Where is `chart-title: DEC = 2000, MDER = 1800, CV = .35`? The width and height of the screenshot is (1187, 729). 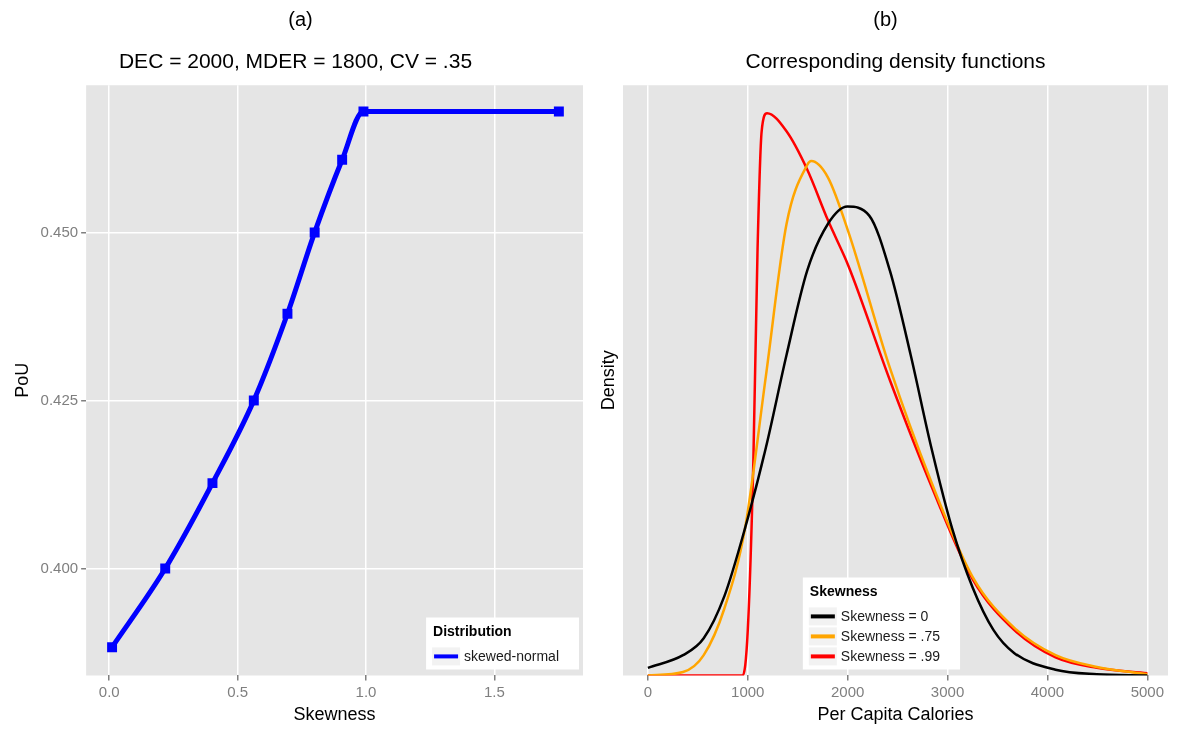
chart-title: DEC = 2000, MDER = 1800, CV = .35 is located at coordinates (295, 61).